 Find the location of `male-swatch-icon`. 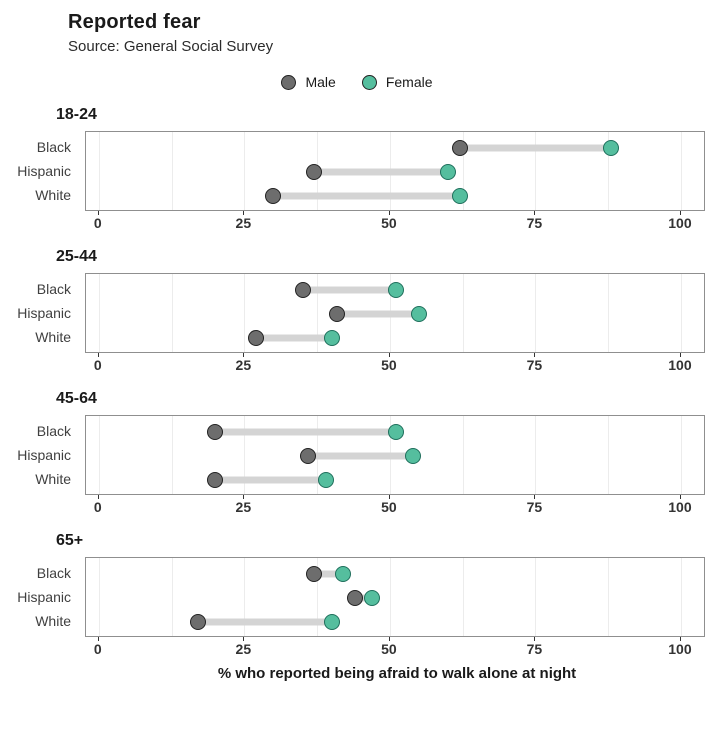

male-swatch-icon is located at coordinates (289, 82).